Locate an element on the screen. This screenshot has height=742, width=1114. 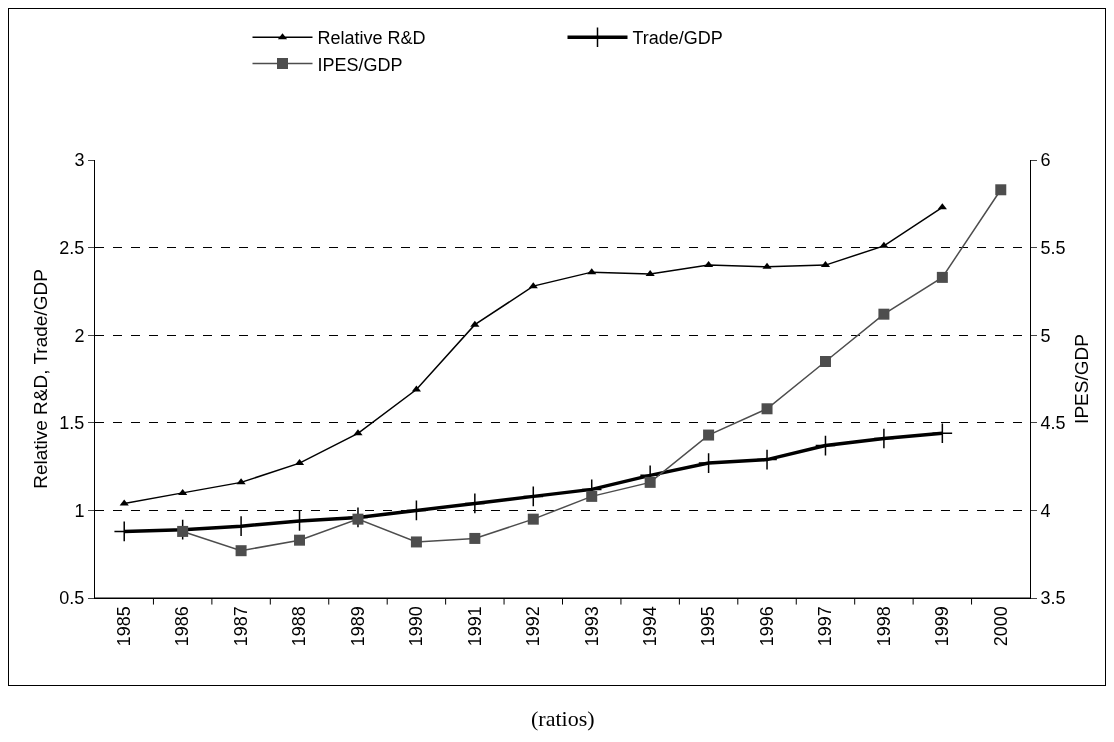
x-tick-label: 1988 is located at coordinates (299, 626).